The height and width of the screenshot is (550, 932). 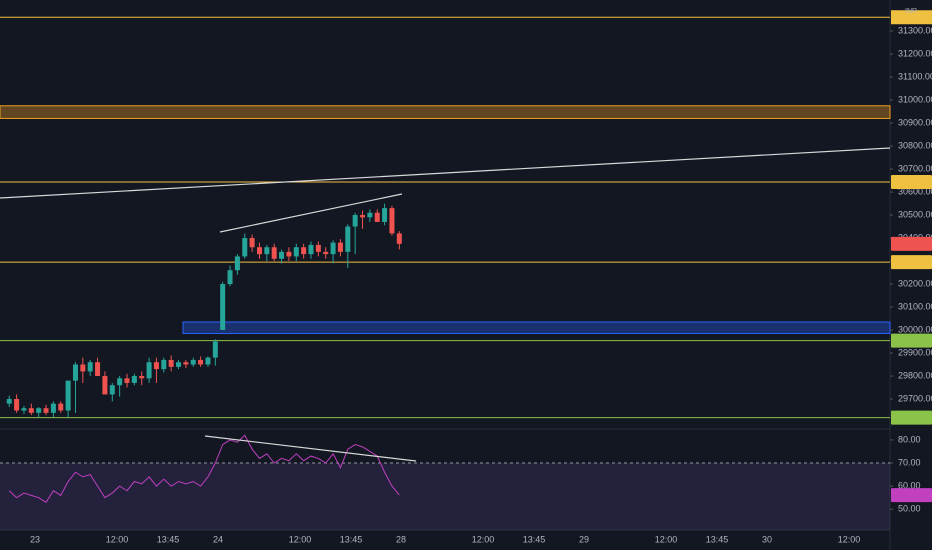 What do you see at coordinates (915, 122) in the screenshot?
I see `y-tick-label: 30900.00` at bounding box center [915, 122].